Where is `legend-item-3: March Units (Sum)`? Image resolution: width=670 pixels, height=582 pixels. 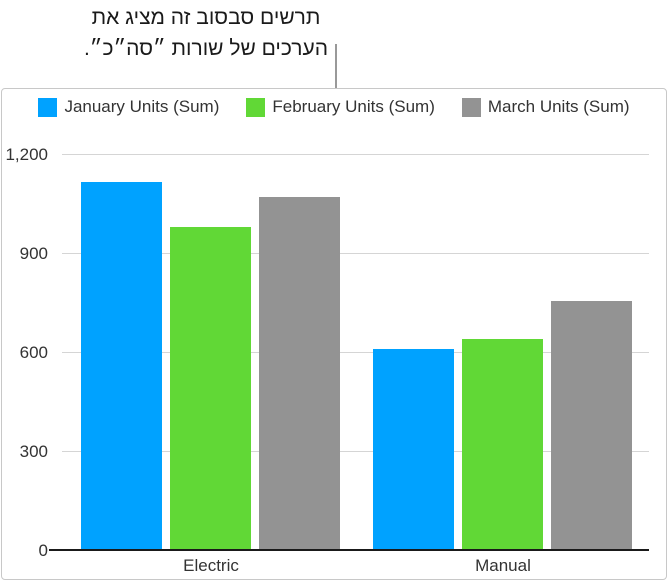 legend-item-3: March Units (Sum) is located at coordinates (545, 107).